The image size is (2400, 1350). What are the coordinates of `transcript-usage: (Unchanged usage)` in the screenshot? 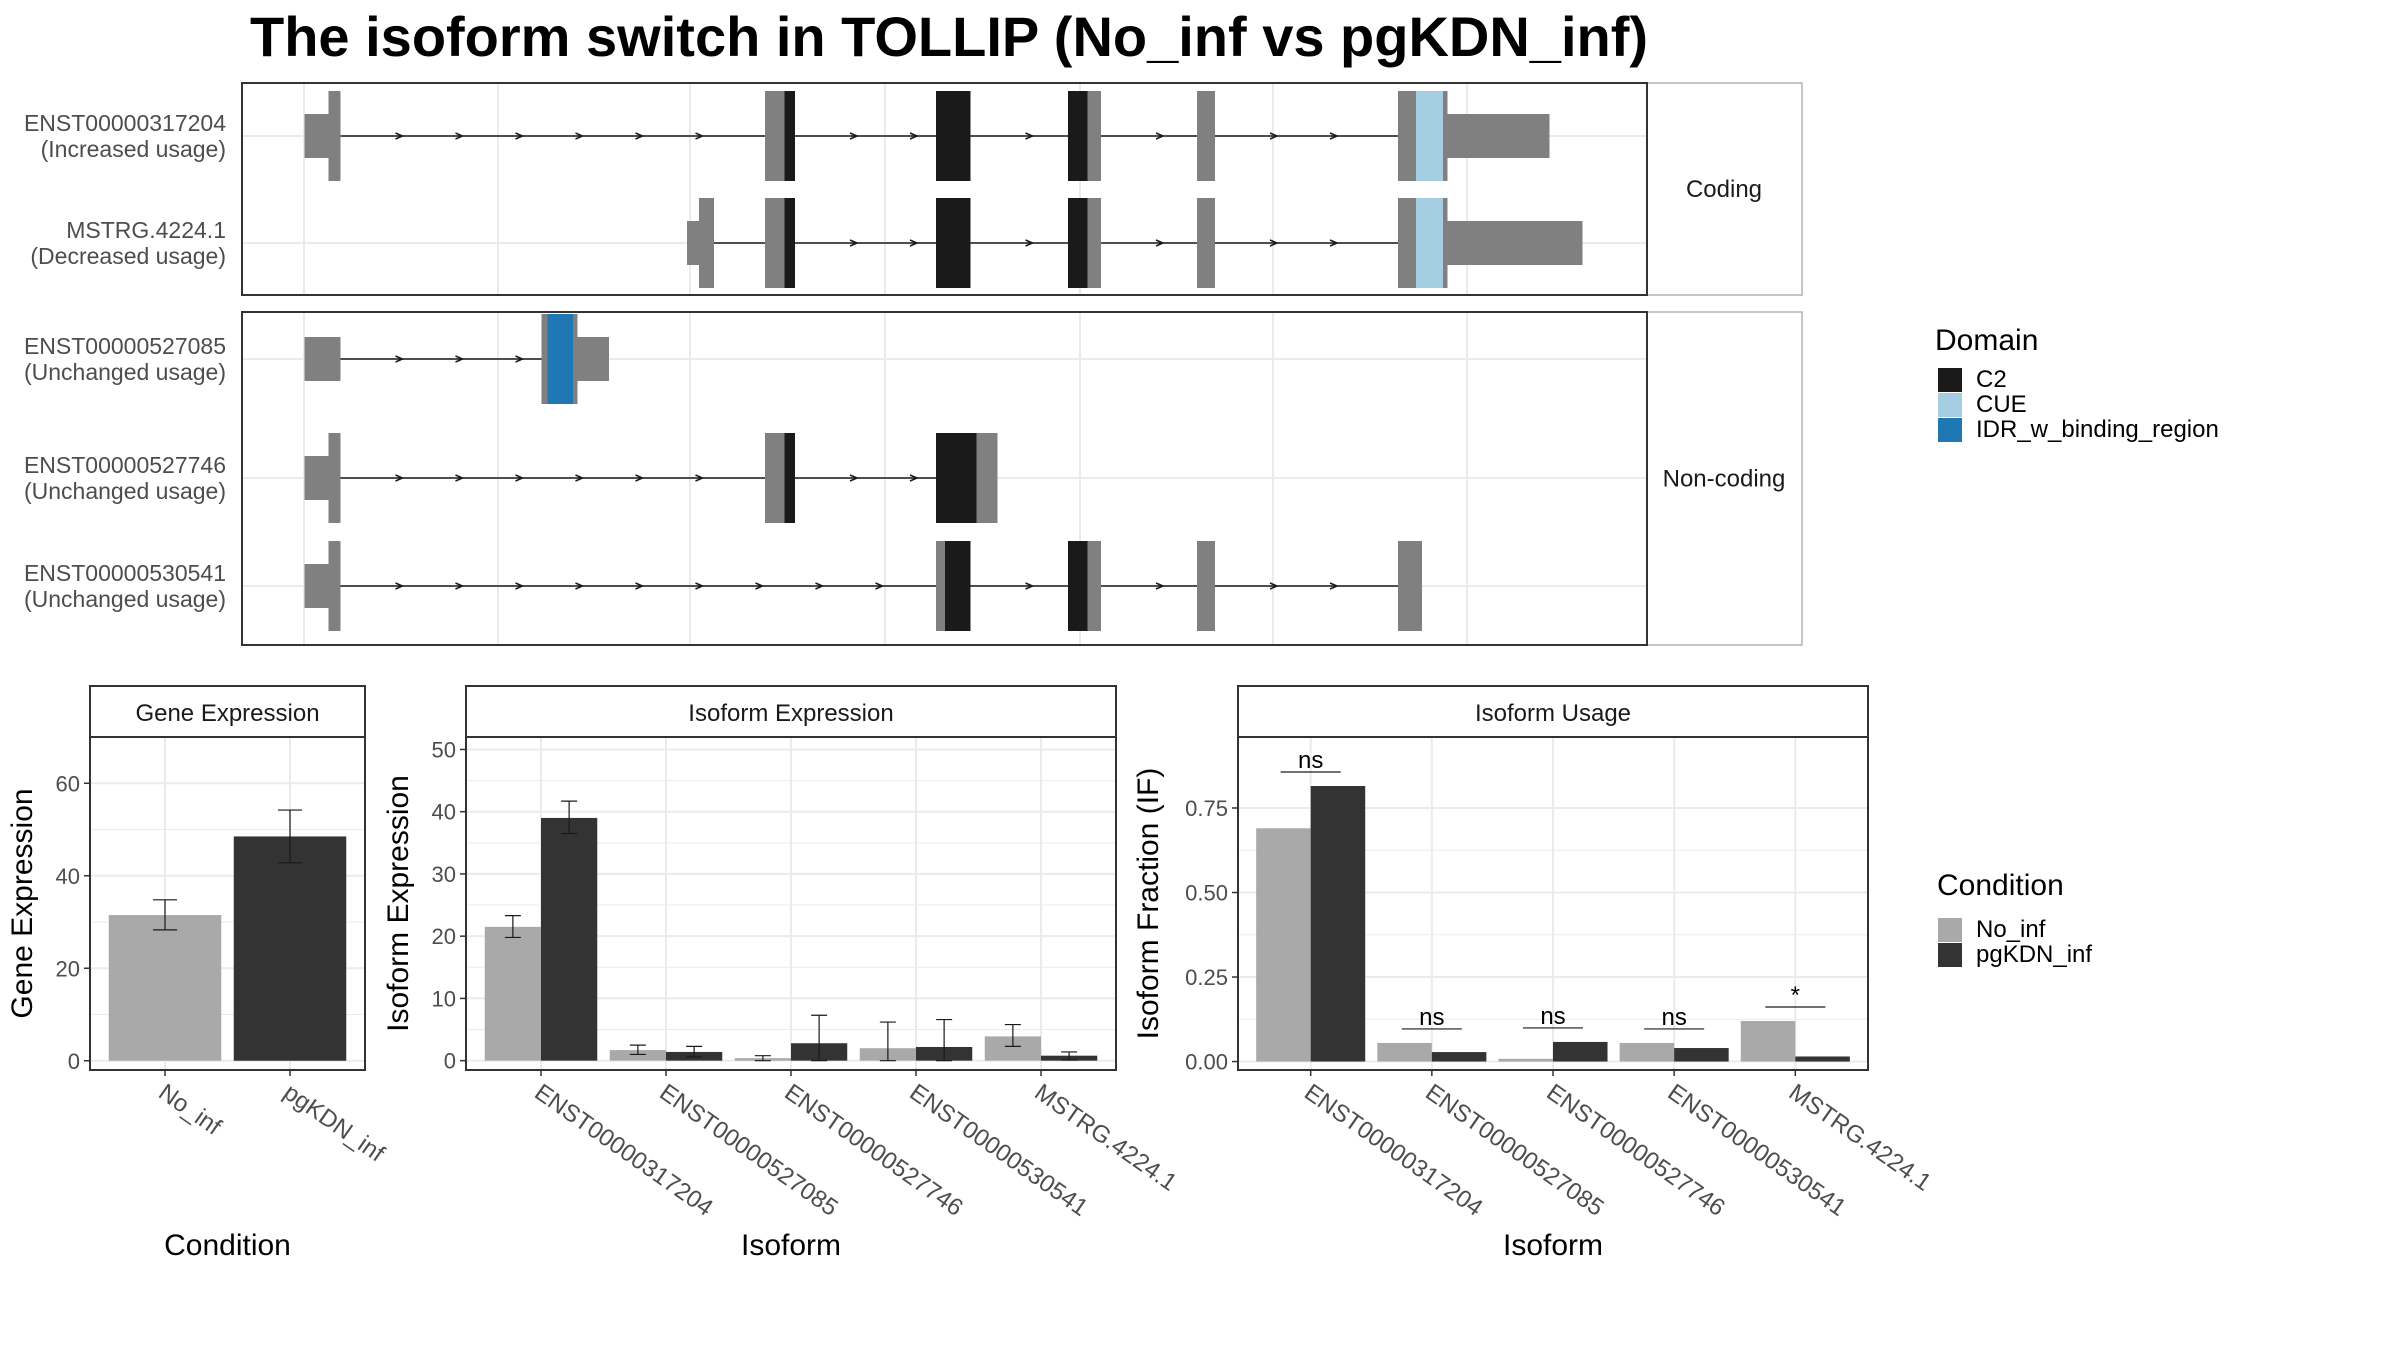 It's located at (125, 372).